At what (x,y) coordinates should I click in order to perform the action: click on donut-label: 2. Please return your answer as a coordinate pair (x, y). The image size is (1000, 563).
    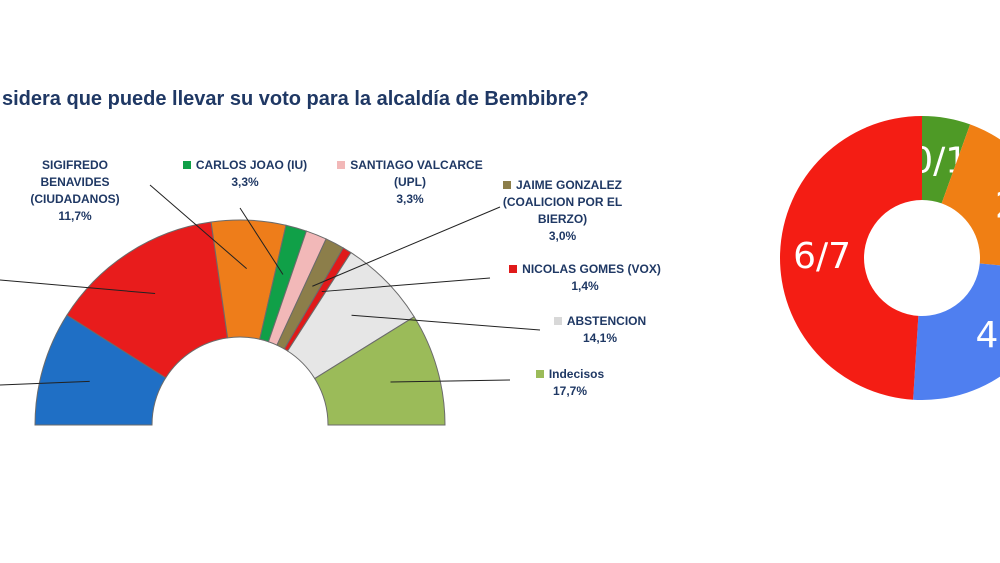
    Looking at the image, I should click on (997, 205).